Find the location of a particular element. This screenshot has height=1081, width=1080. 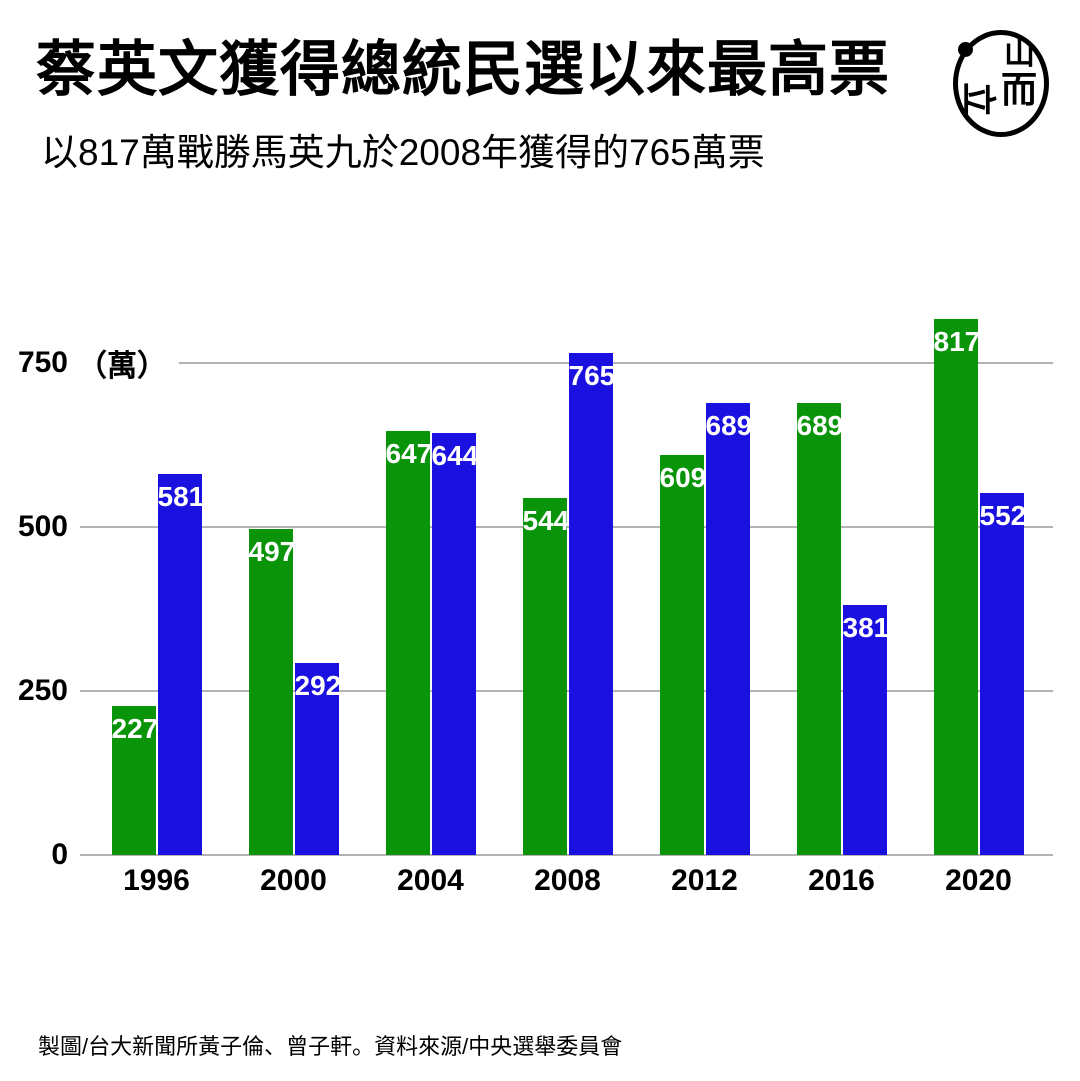

publisher-logo: 立 山 而 is located at coordinates (1001, 83).